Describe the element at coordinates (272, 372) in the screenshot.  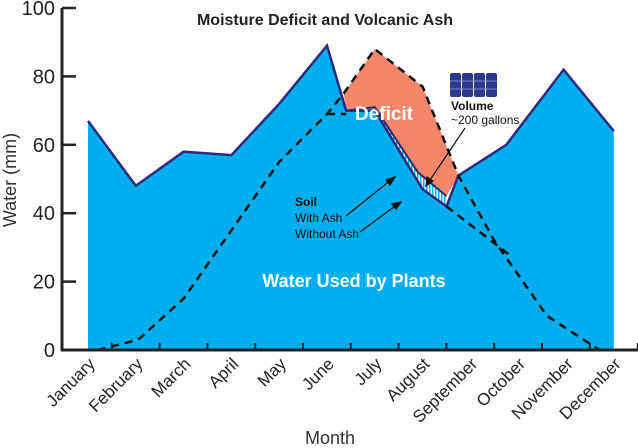
I see `x-tick-label: May` at that location.